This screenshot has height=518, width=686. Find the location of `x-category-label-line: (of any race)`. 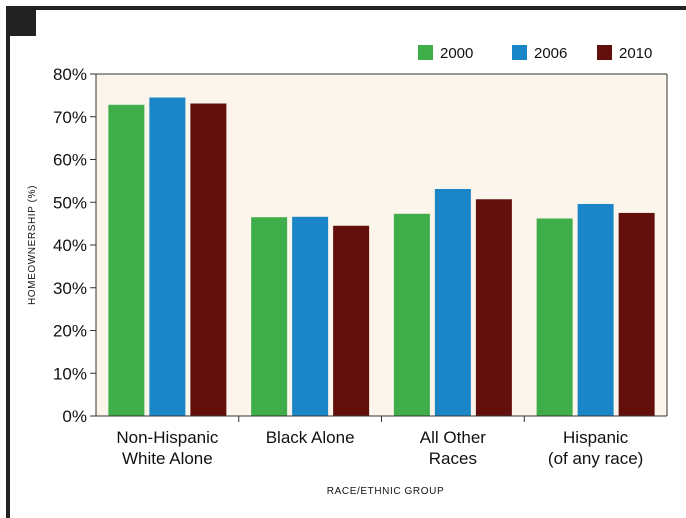

x-category-label-line: (of any race) is located at coordinates (595, 458).